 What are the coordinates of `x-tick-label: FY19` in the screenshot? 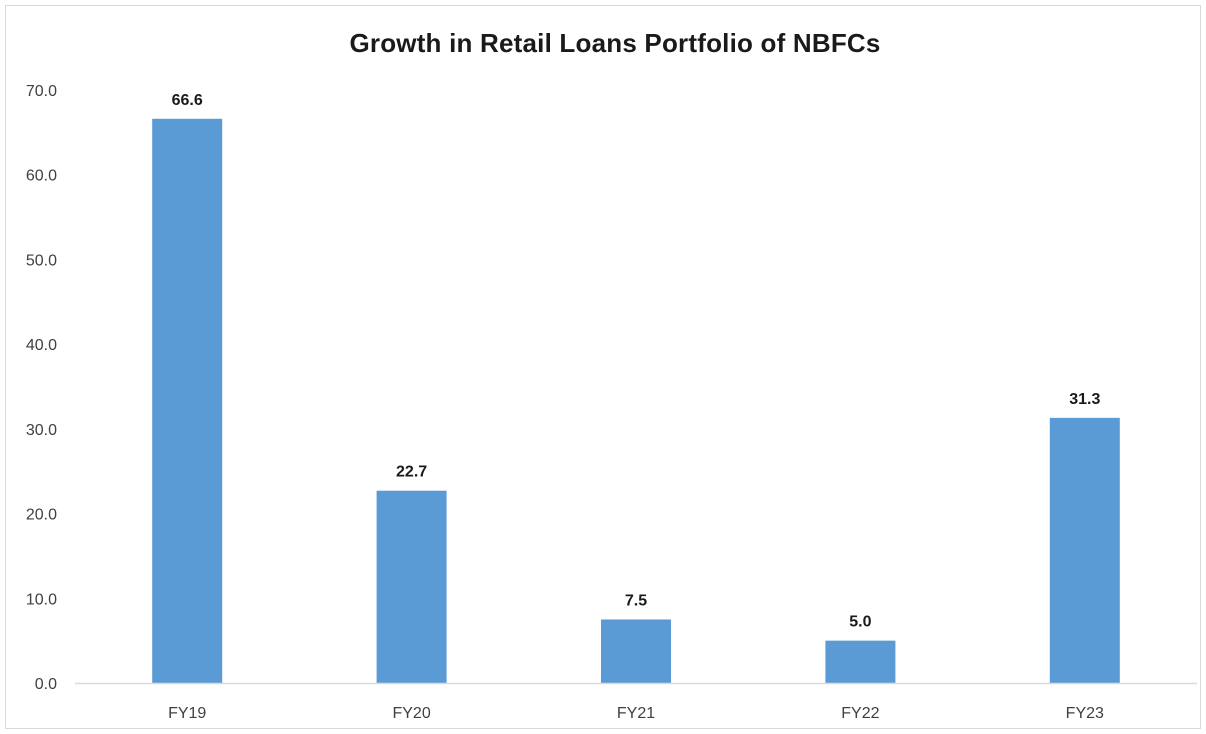 It's located at (187, 713).